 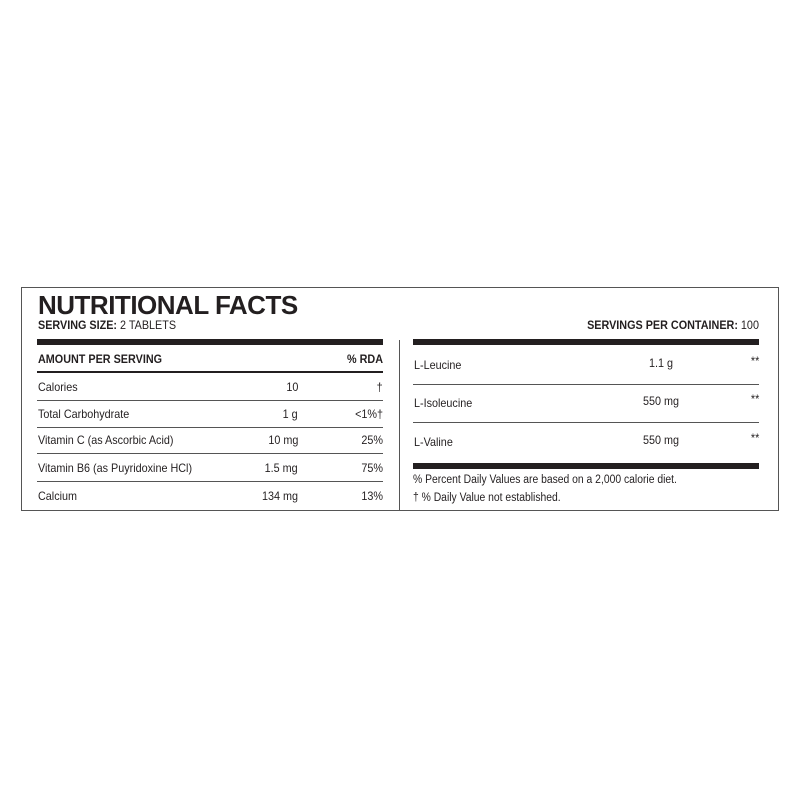 I want to click on amino-name: L-Leucine, so click(x=438, y=365).